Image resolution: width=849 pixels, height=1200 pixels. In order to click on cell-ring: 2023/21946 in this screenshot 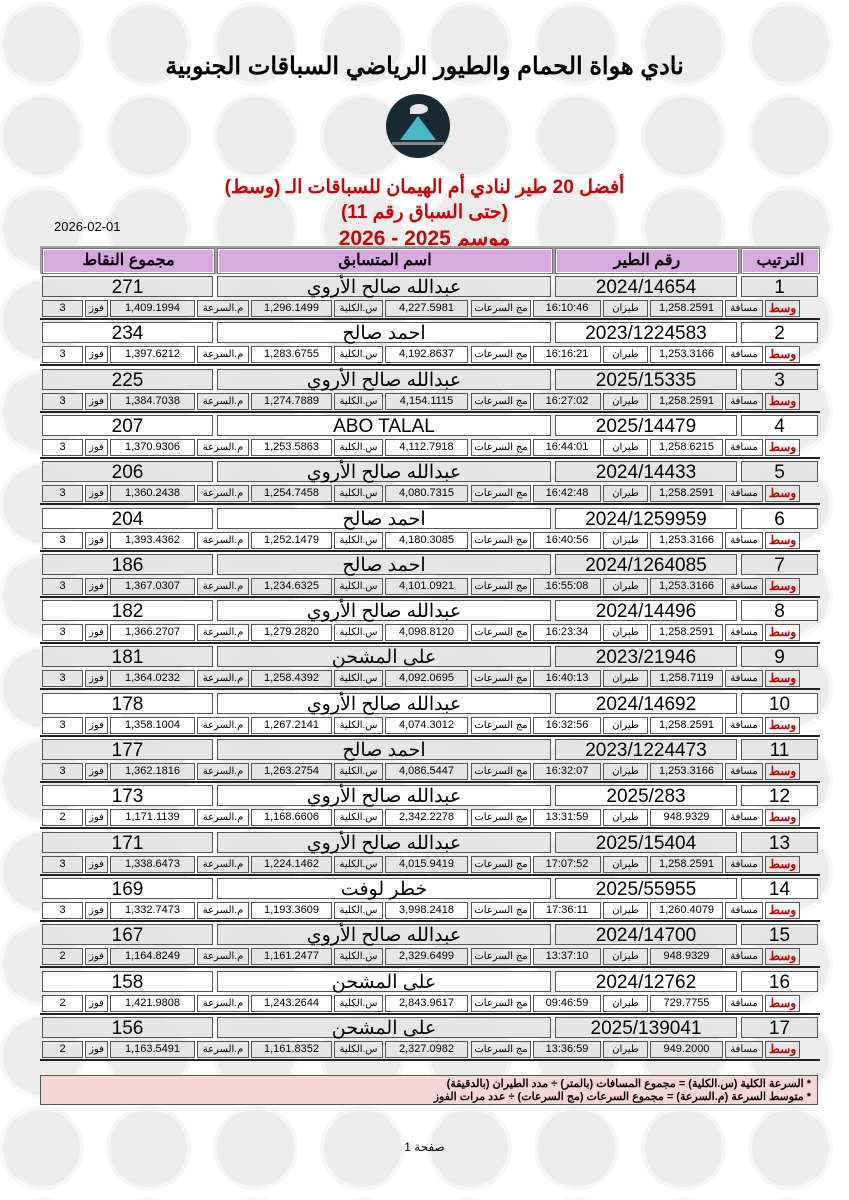, I will do `click(646, 657)`.